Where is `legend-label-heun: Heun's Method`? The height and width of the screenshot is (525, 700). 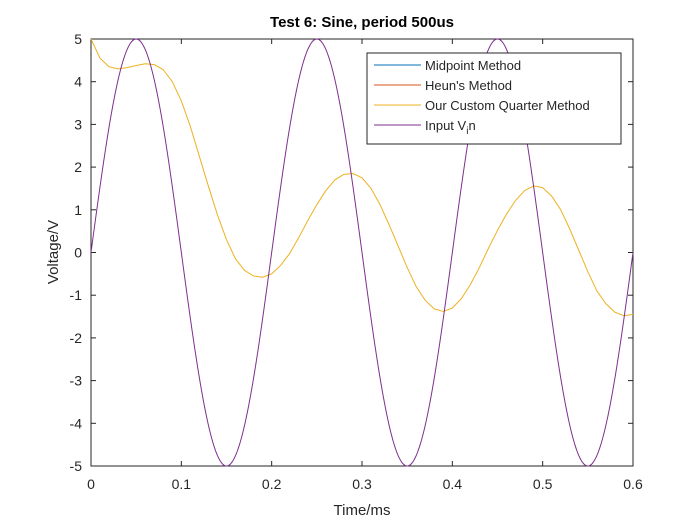
legend-label-heun: Heun's Method is located at coordinates (468, 85).